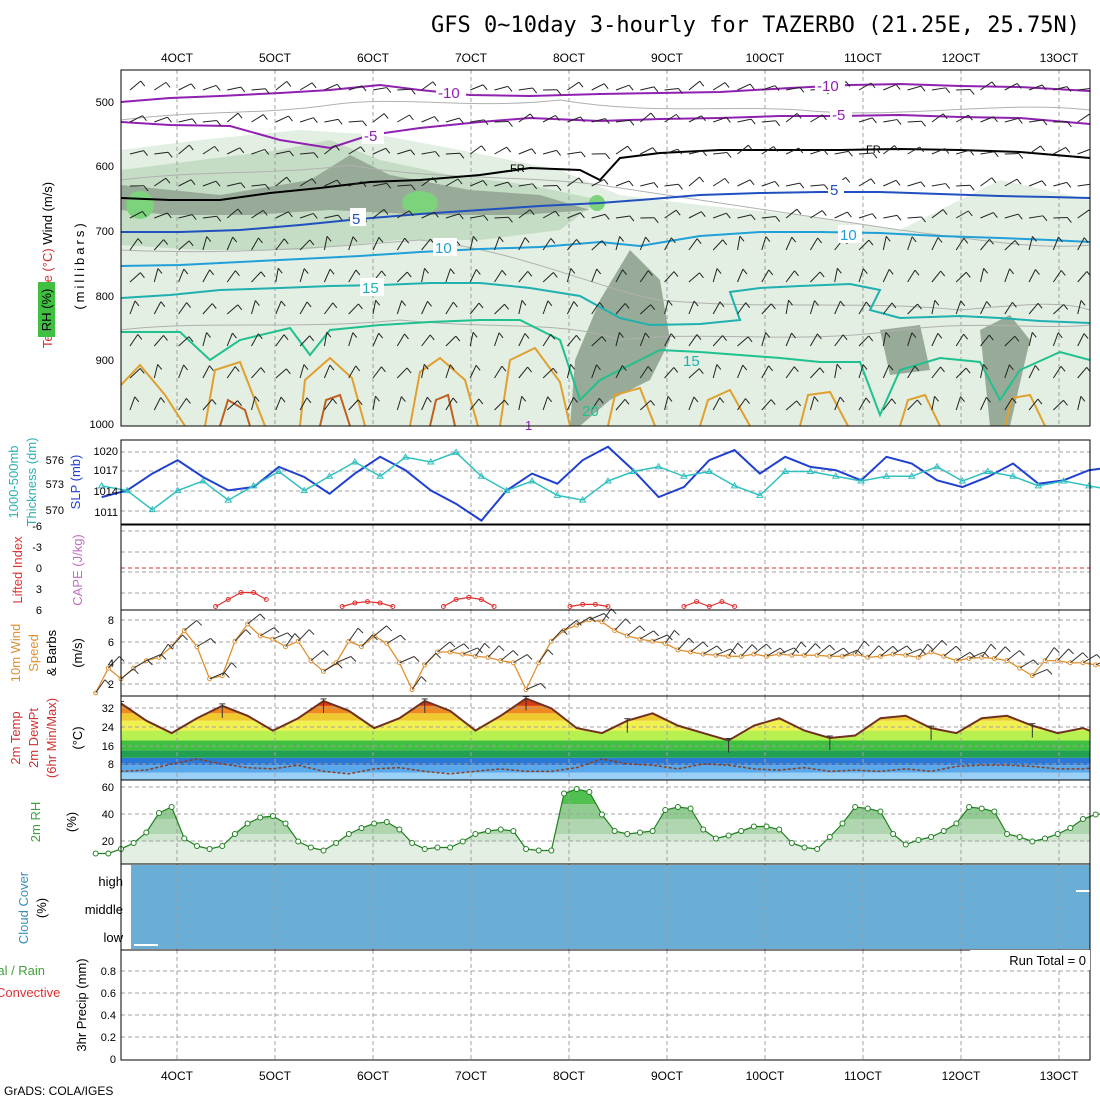  Describe the element at coordinates (605, 796) in the screenshot. I see `rh2m-band` at that location.